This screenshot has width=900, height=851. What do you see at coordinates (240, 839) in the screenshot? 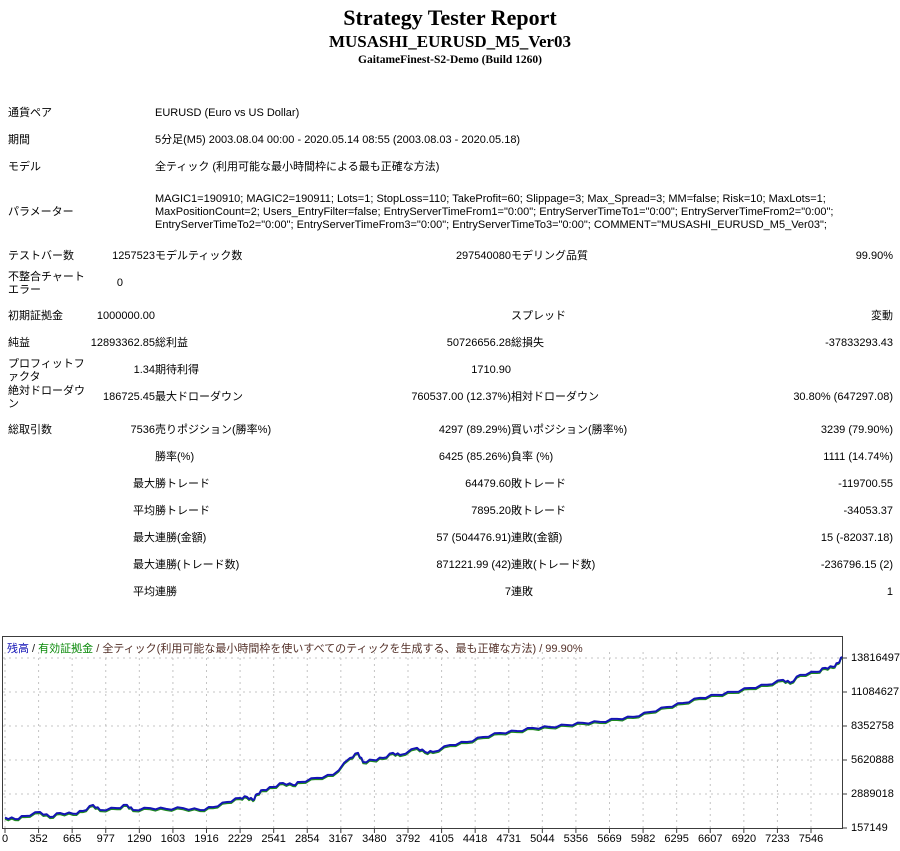
I see `x-axis-label: 2229` at bounding box center [240, 839].